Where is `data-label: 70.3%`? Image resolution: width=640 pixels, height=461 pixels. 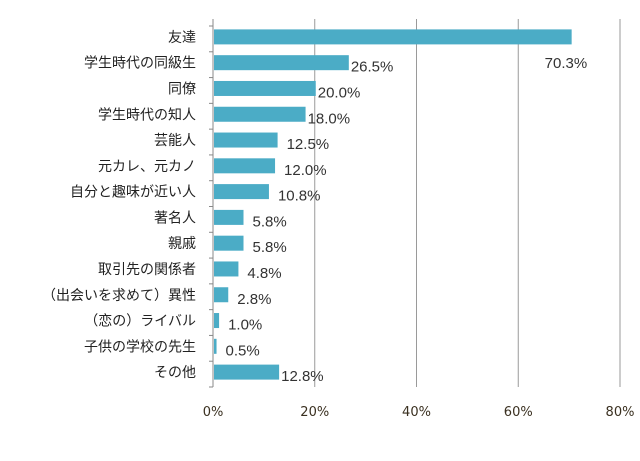
data-label: 70.3% is located at coordinates (566, 63).